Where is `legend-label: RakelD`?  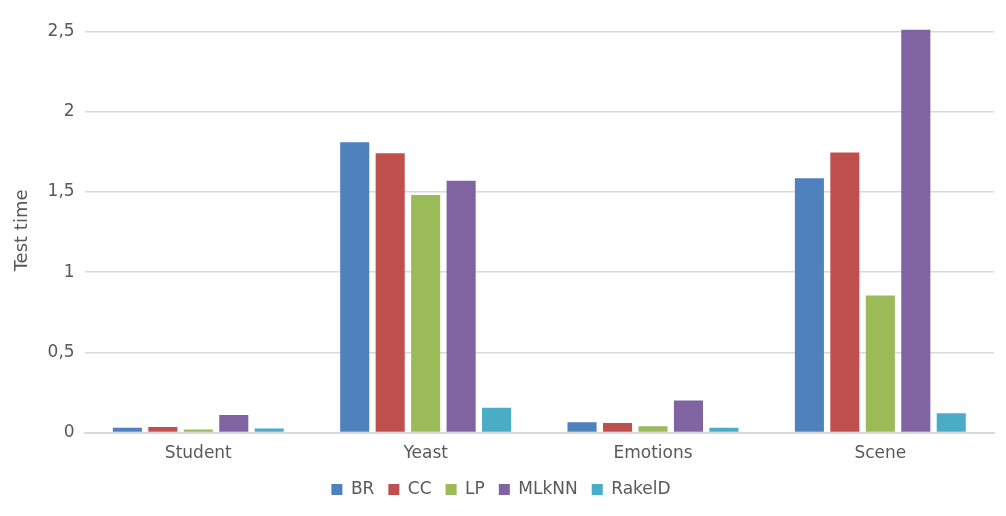
legend-label: RakelD is located at coordinates (641, 487).